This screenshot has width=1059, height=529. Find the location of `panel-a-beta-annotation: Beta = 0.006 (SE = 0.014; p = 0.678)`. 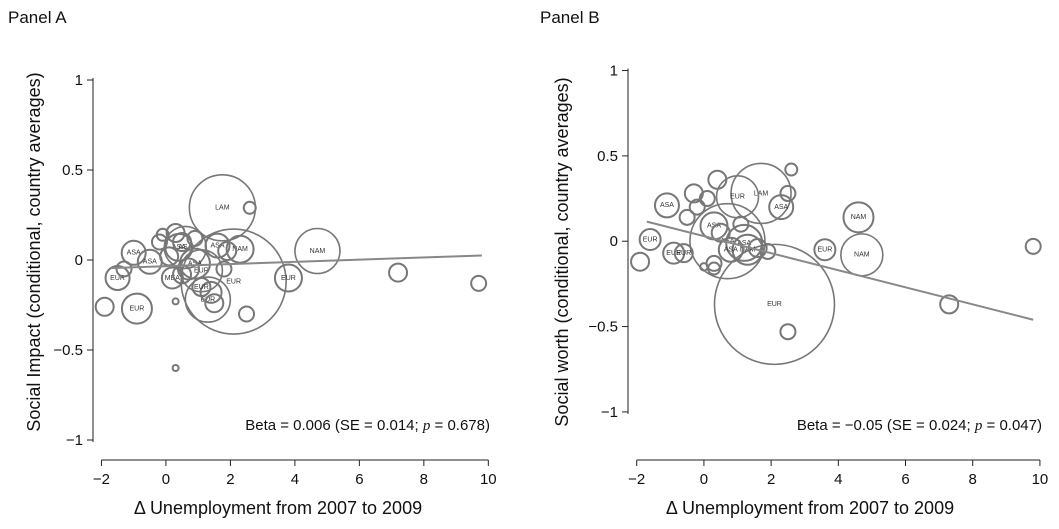

panel-a-beta-annotation: Beta = 0.006 (SE = 0.014; p = 0.678) is located at coordinates (367, 425).